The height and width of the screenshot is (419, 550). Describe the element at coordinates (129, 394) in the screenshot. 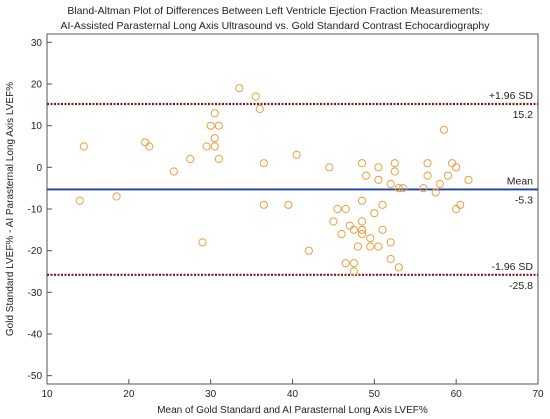

I see `x-tick-label: 20` at that location.